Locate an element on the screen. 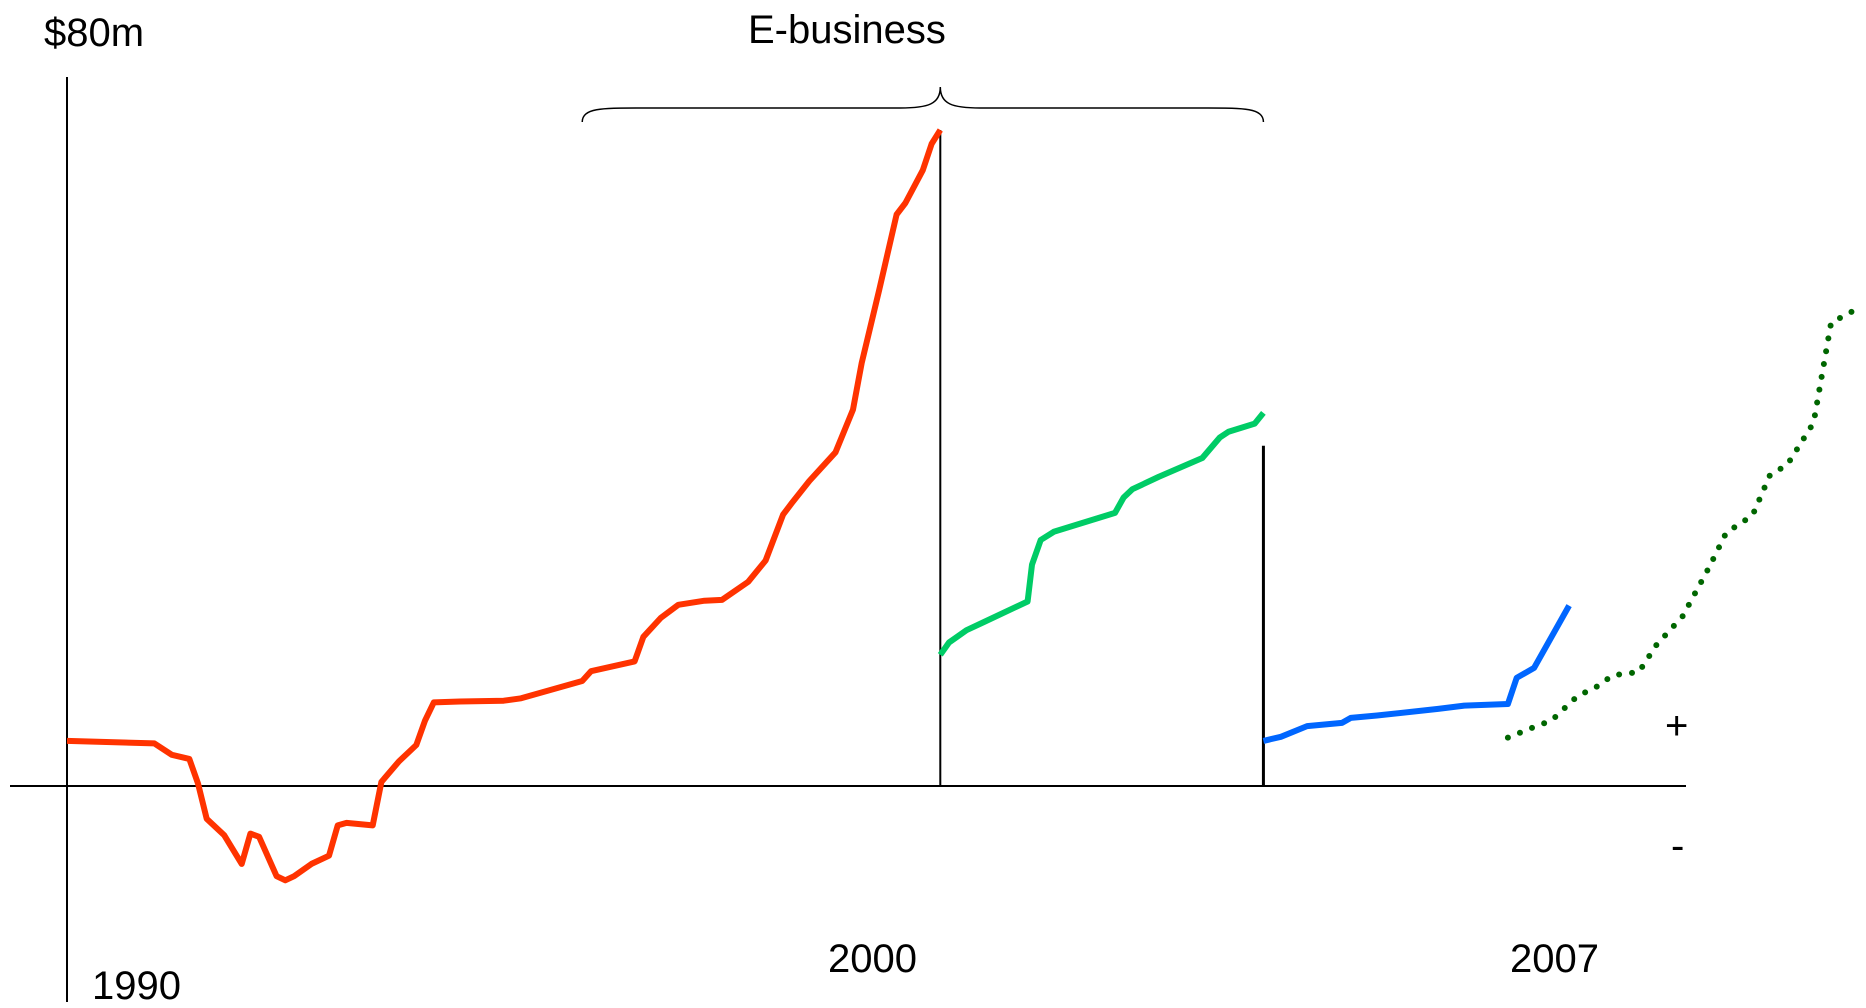 The width and height of the screenshot is (1866, 1008). x-tick-label-2000: 2000 is located at coordinates (872, 959).